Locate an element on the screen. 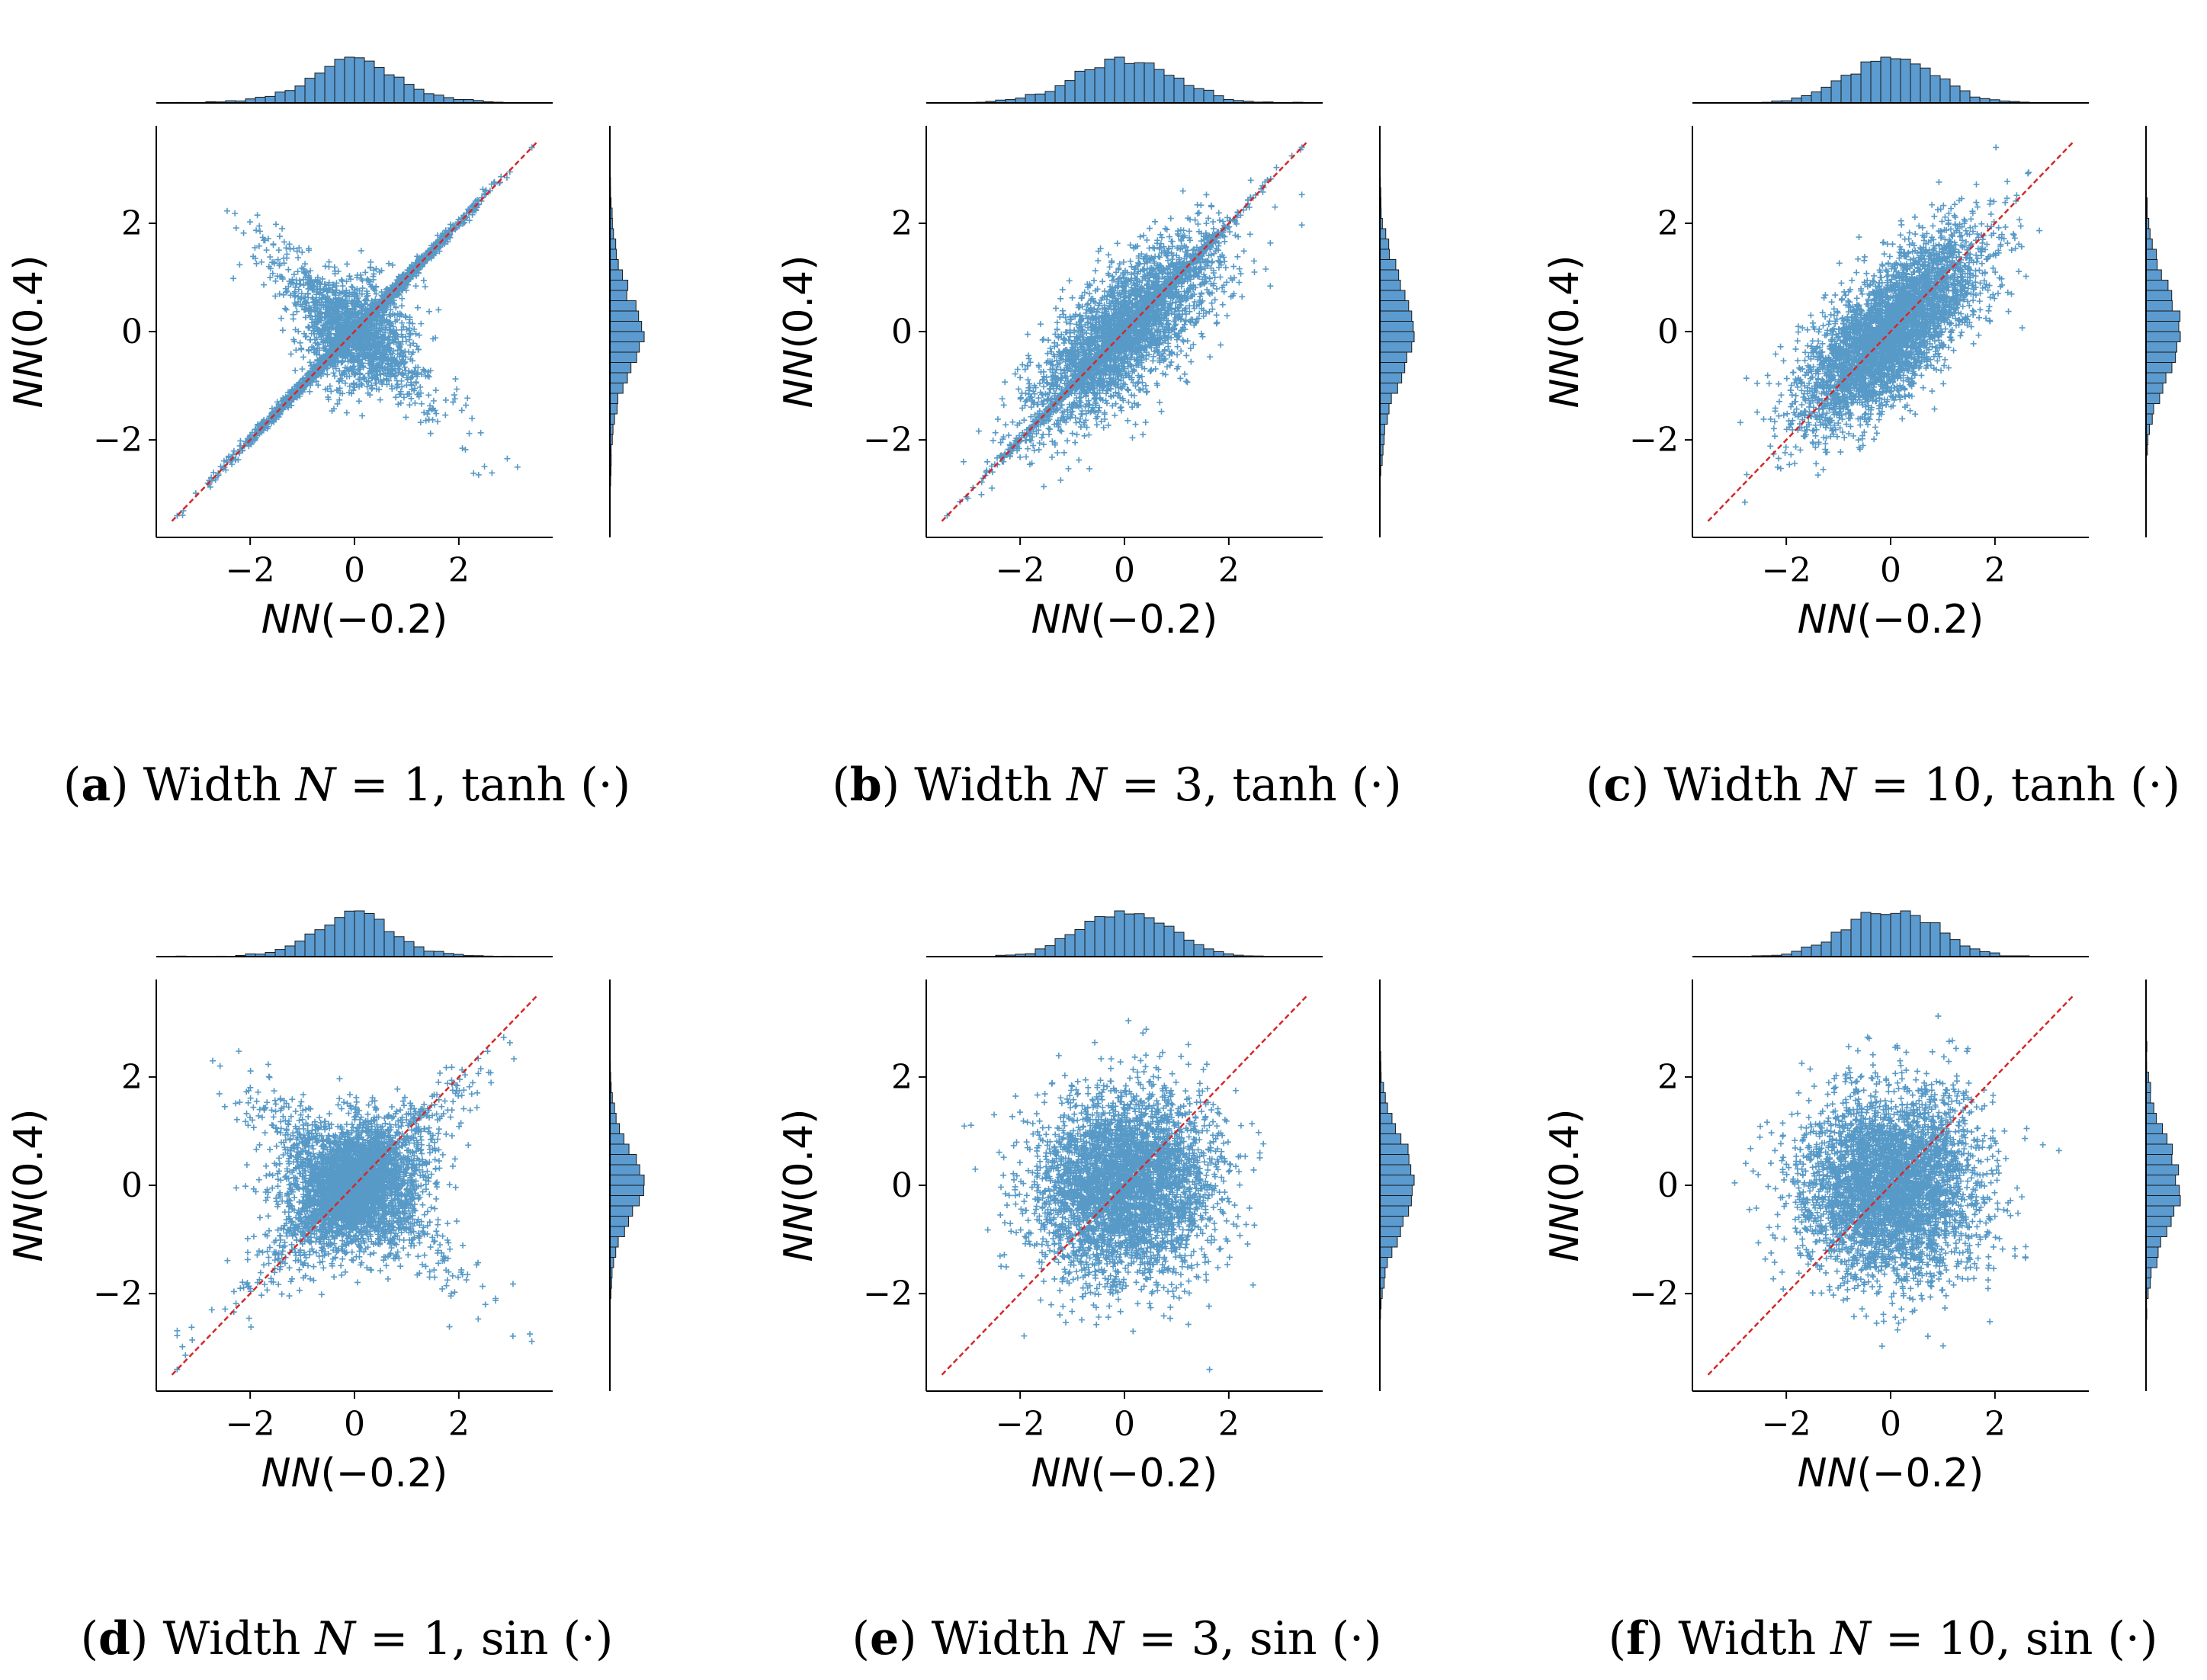 This screenshot has width=2207, height=1680. x-tick-label: 0 is located at coordinates (354, 570).